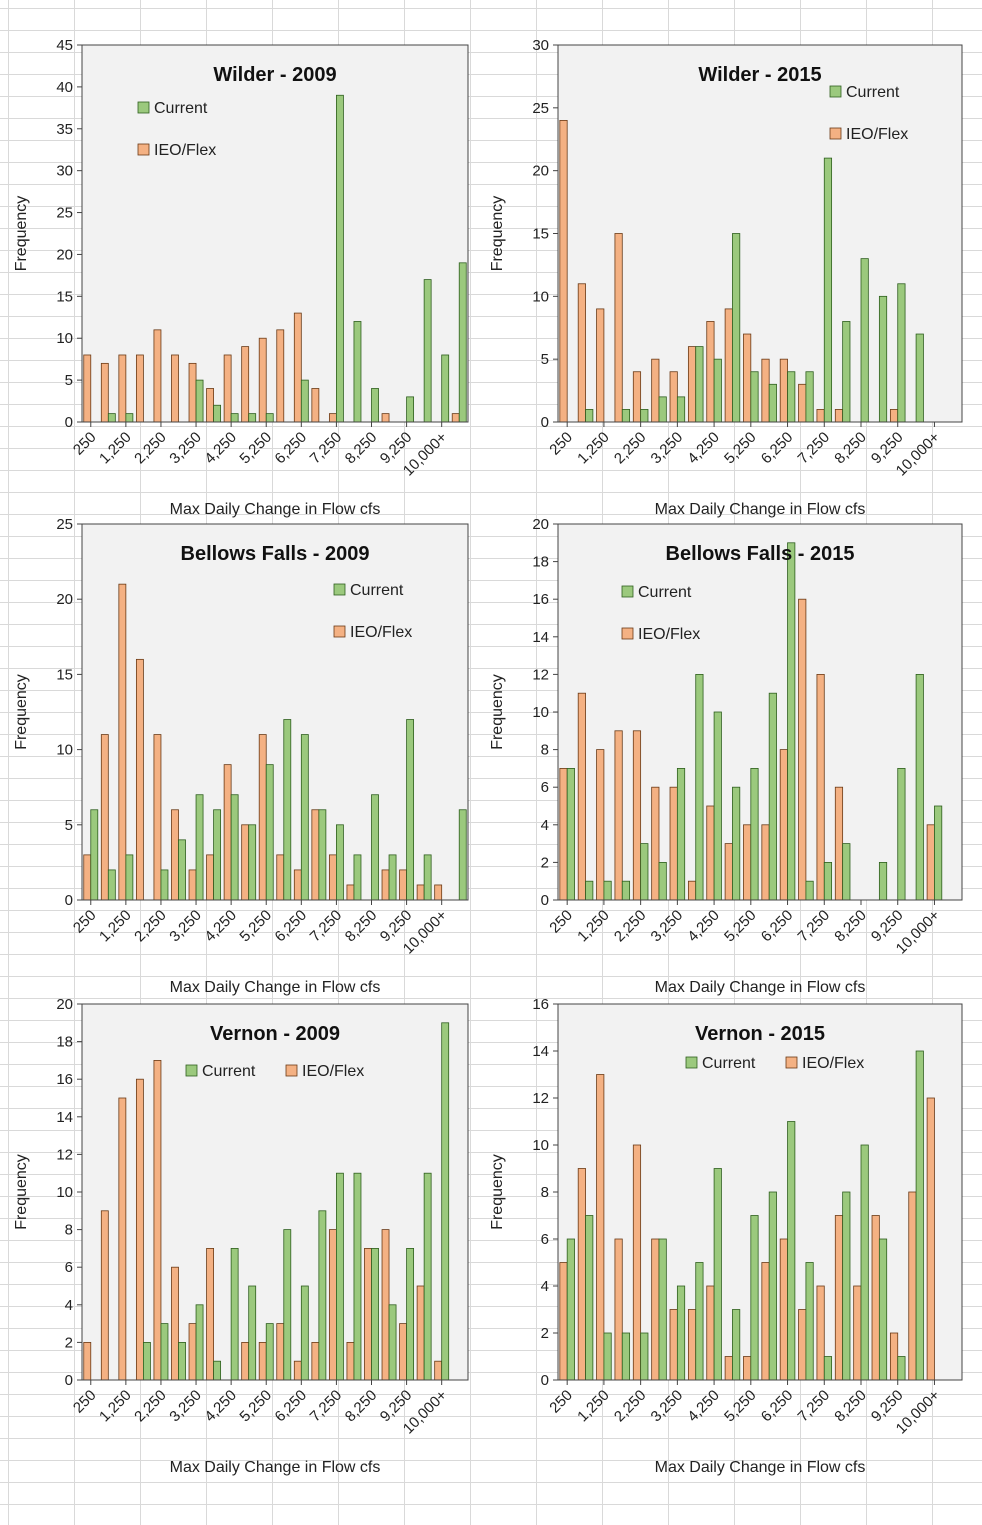 The height and width of the screenshot is (1525, 982). Describe the element at coordinates (873, 92) in the screenshot. I see `legend-label: Current` at that location.